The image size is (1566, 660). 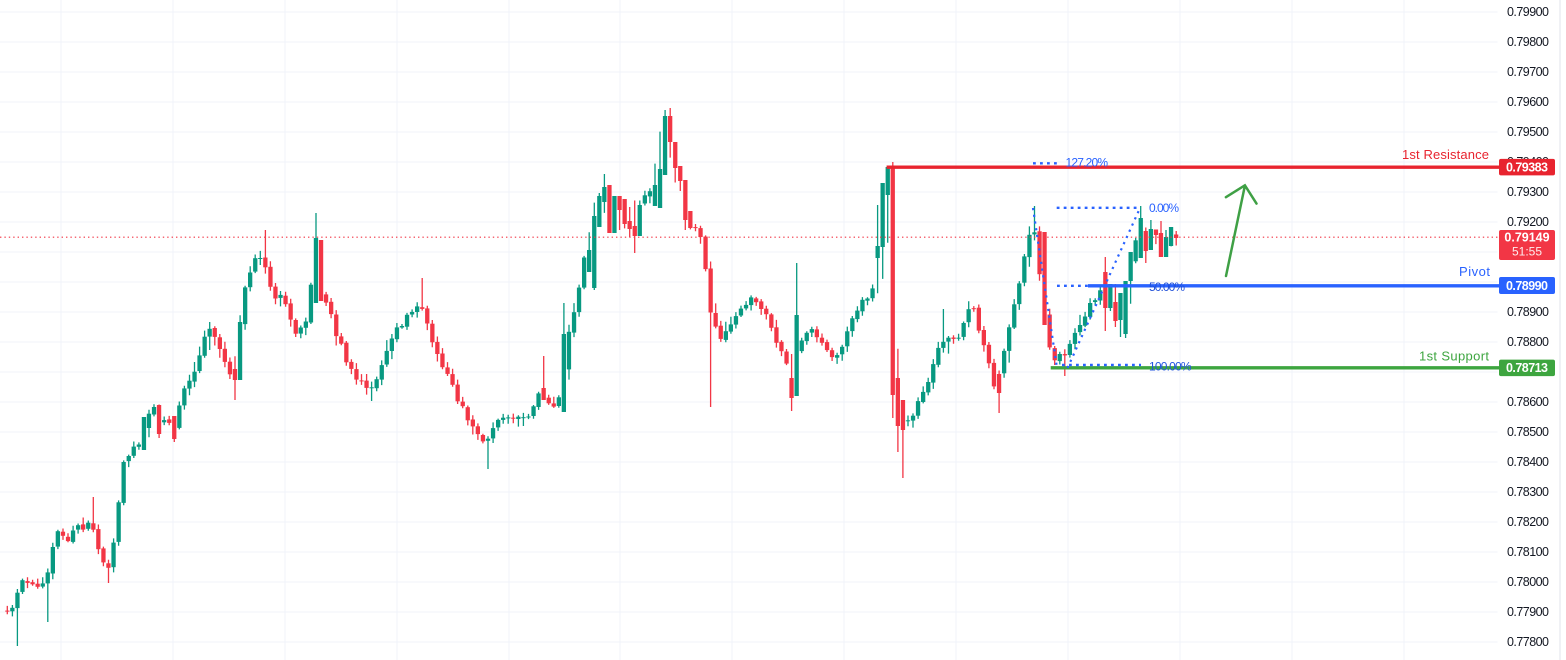 I want to click on svg-text: 0.78713, so click(x=1527, y=368).